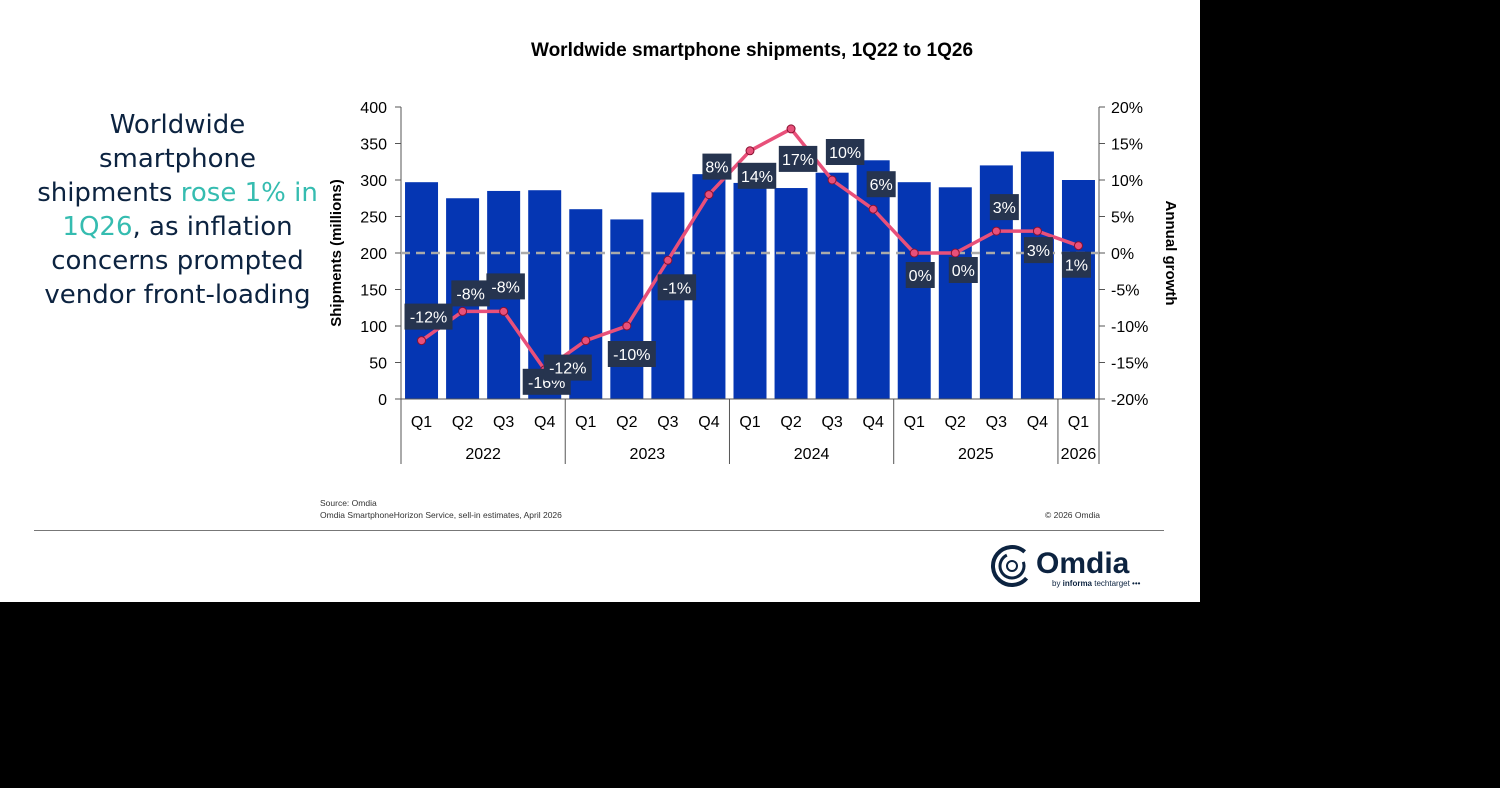 The image size is (1500, 788). Describe the element at coordinates (1129, 364) in the screenshot. I see `y2-tick-label: -15%` at that location.